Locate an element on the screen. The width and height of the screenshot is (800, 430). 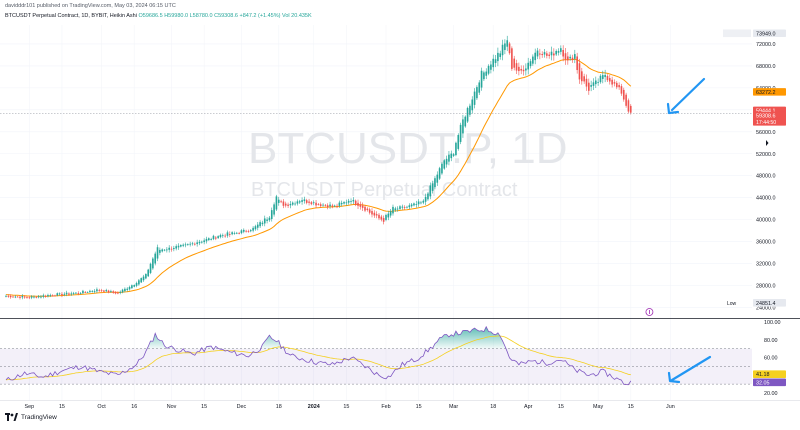
rsi-pane is located at coordinates (376, 355).